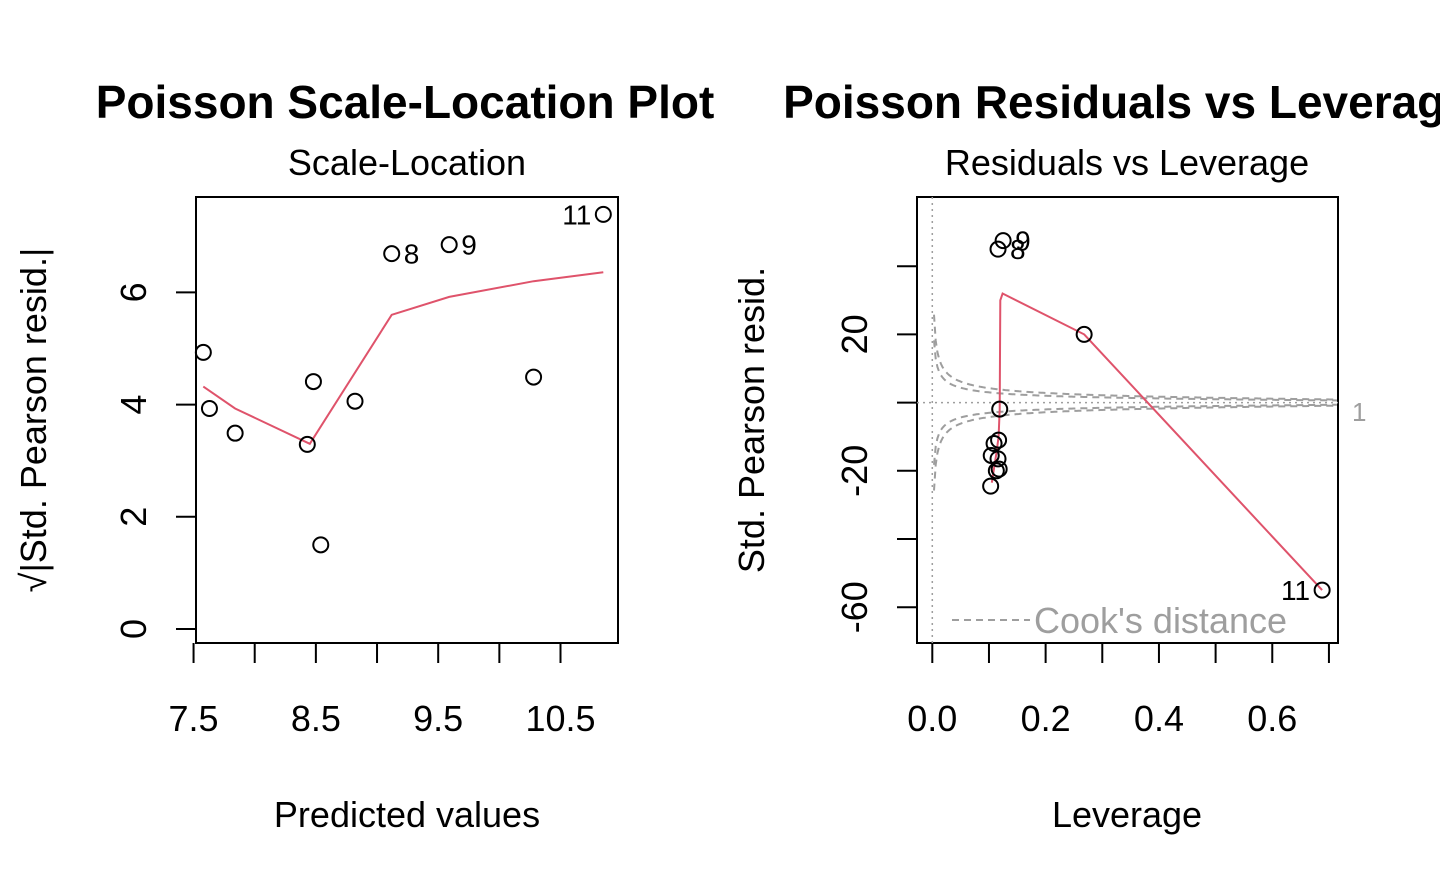 This screenshot has height=889, width=1440. What do you see at coordinates (407, 814) in the screenshot?
I see `panel1-x-label: Predicted values` at bounding box center [407, 814].